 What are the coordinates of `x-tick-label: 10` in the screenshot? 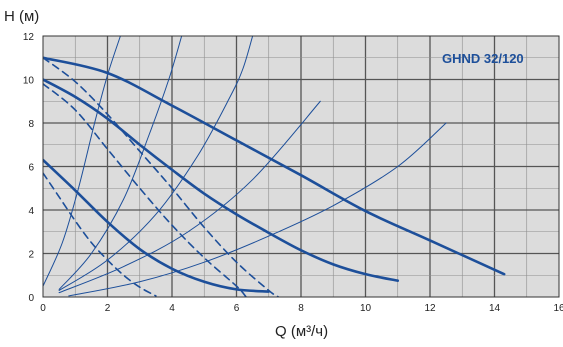 It's located at (366, 308).